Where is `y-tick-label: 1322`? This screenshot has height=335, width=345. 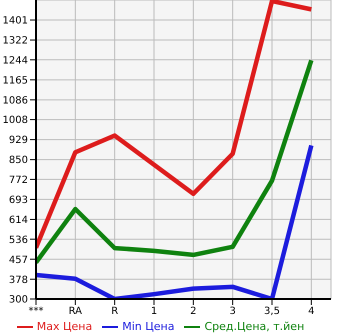
y-tick-label: 1322 is located at coordinates (15, 41).